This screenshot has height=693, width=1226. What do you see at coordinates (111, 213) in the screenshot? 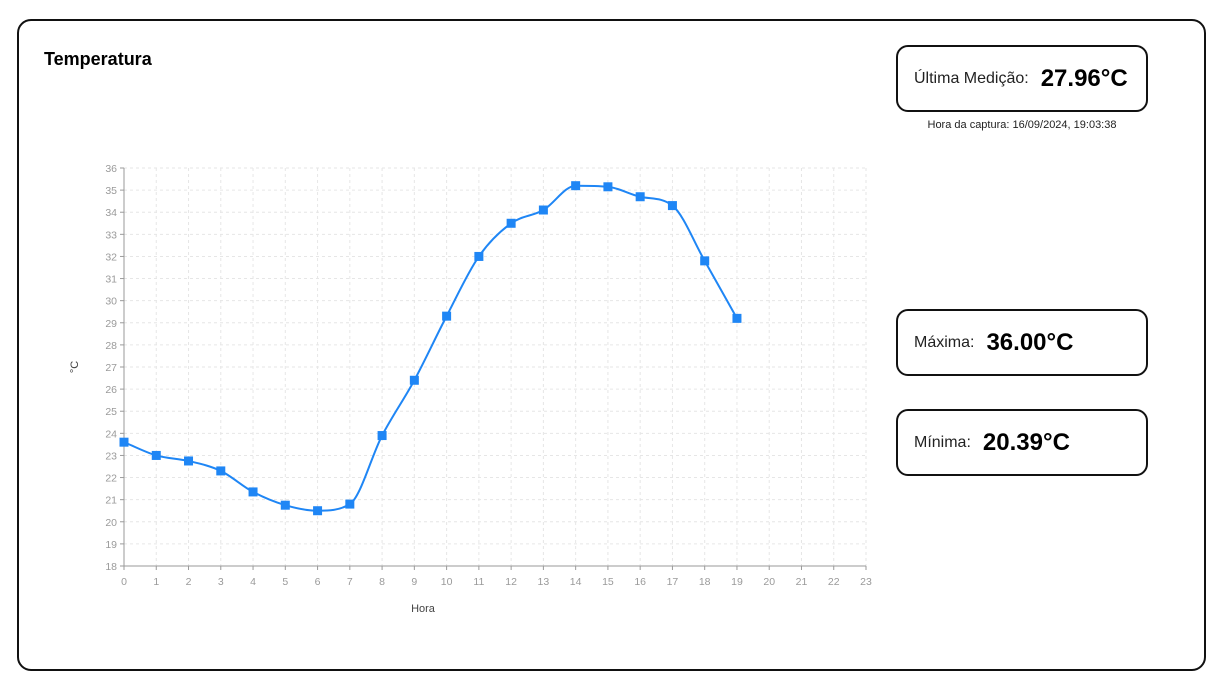
I see `y-tick-label: 34` at bounding box center [111, 213].